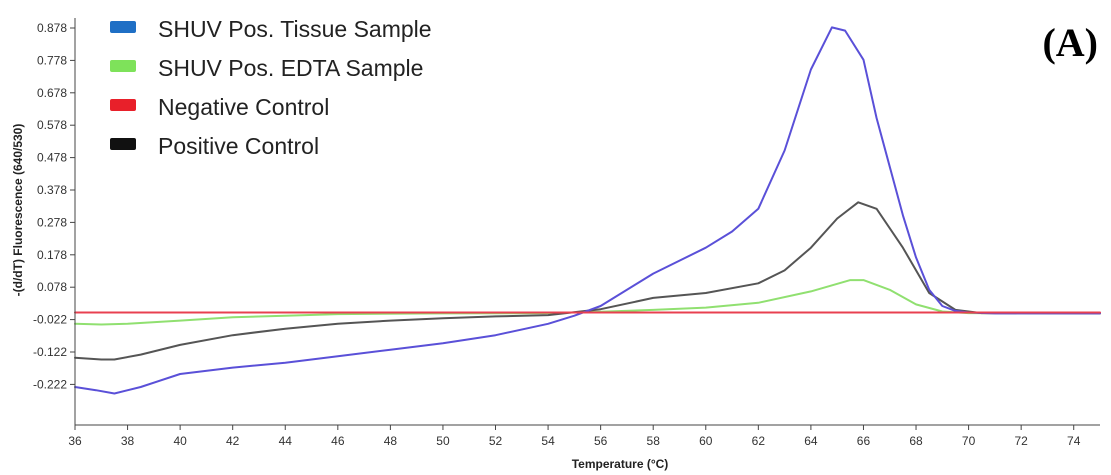 The height and width of the screenshot is (475, 1111). Describe the element at coordinates (52, 158) in the screenshot. I see `y-tick-label: 0.478` at that location.